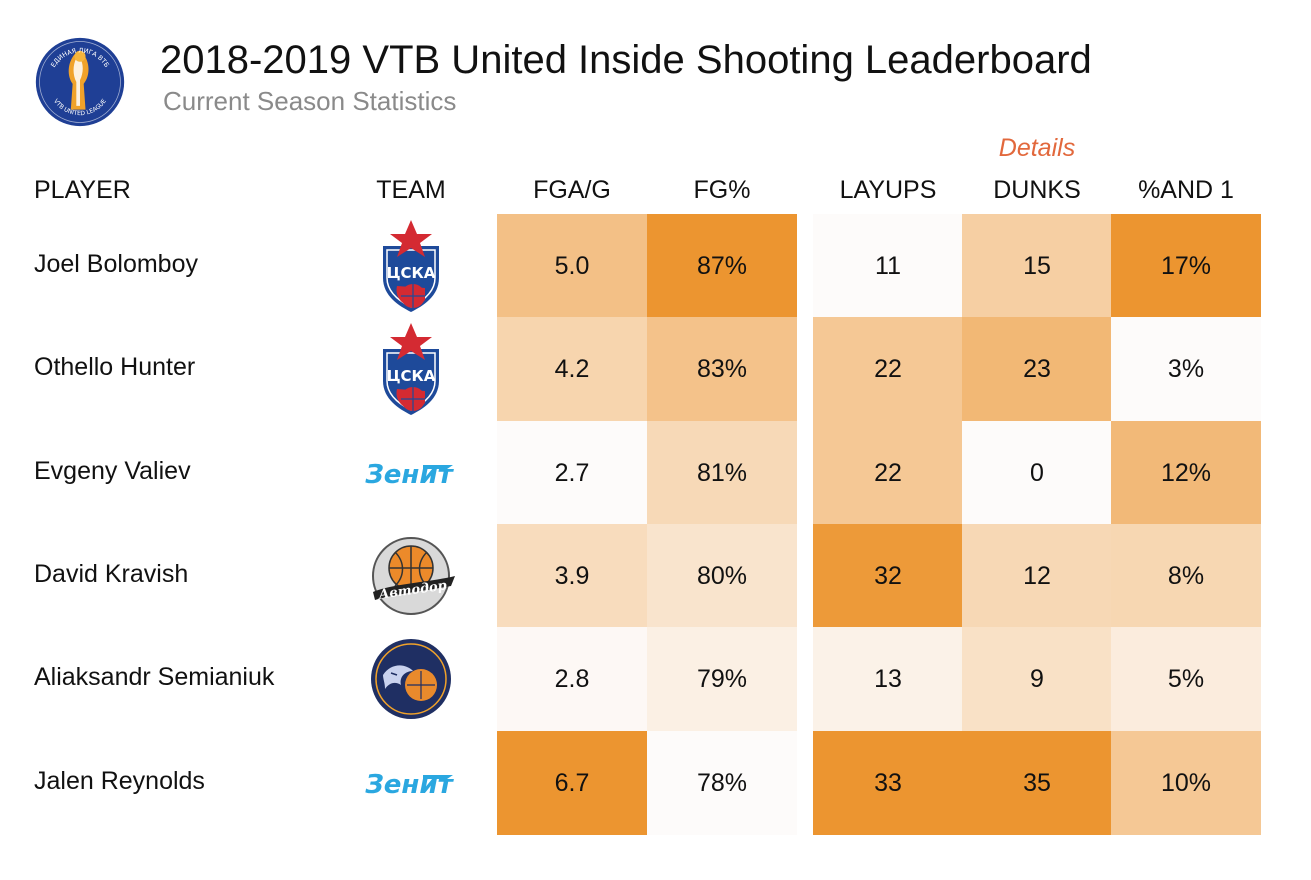 The width and height of the screenshot is (1311, 880). I want to click on heat-cell-dunks: 9, so click(1037, 679).